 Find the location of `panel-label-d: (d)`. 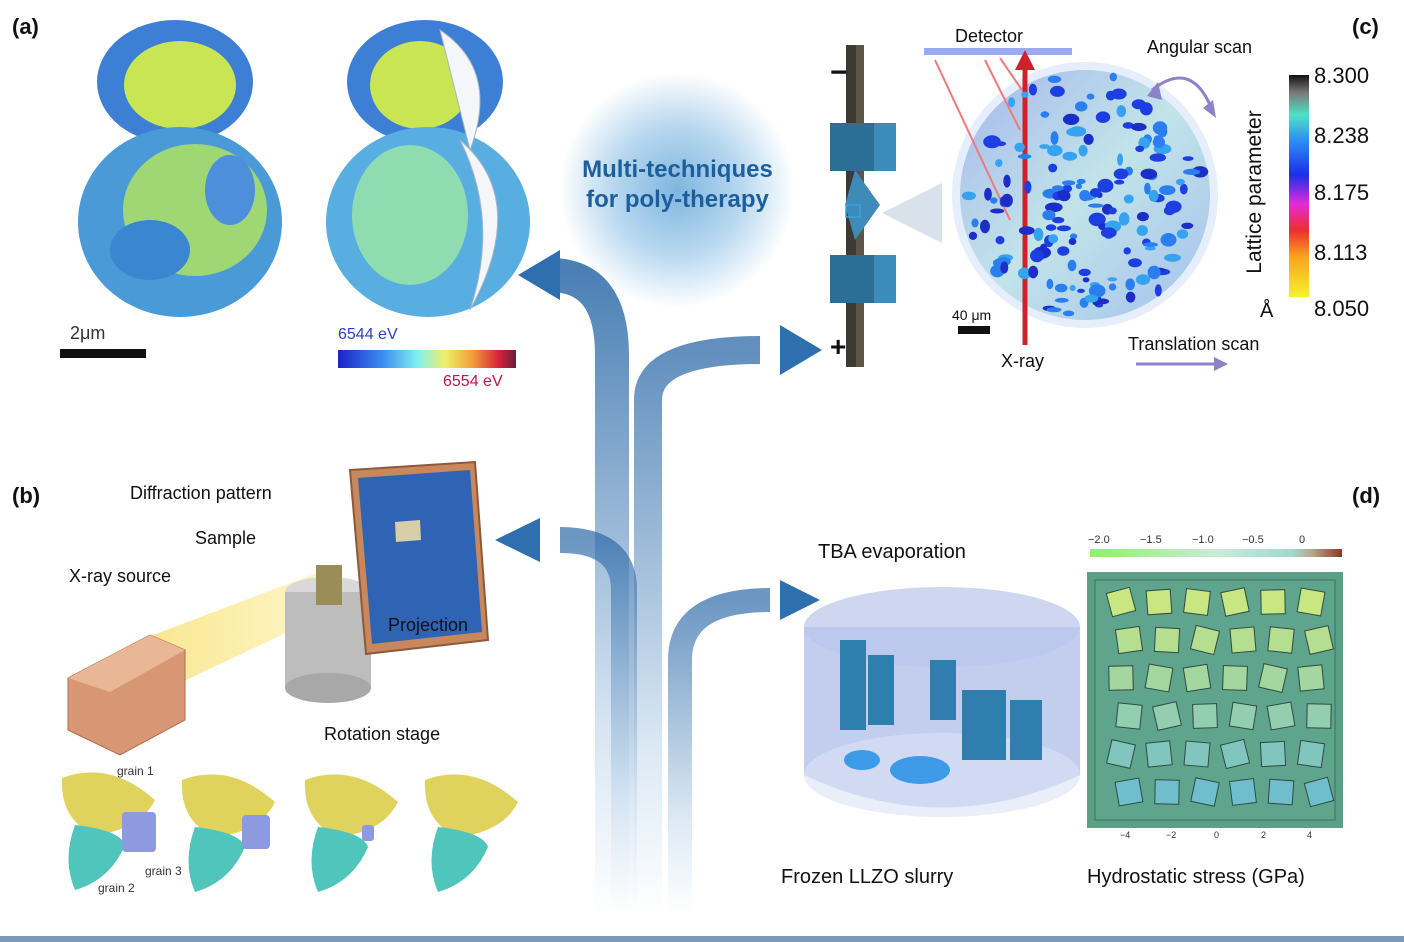

panel-label-d: (d) is located at coordinates (1366, 495).